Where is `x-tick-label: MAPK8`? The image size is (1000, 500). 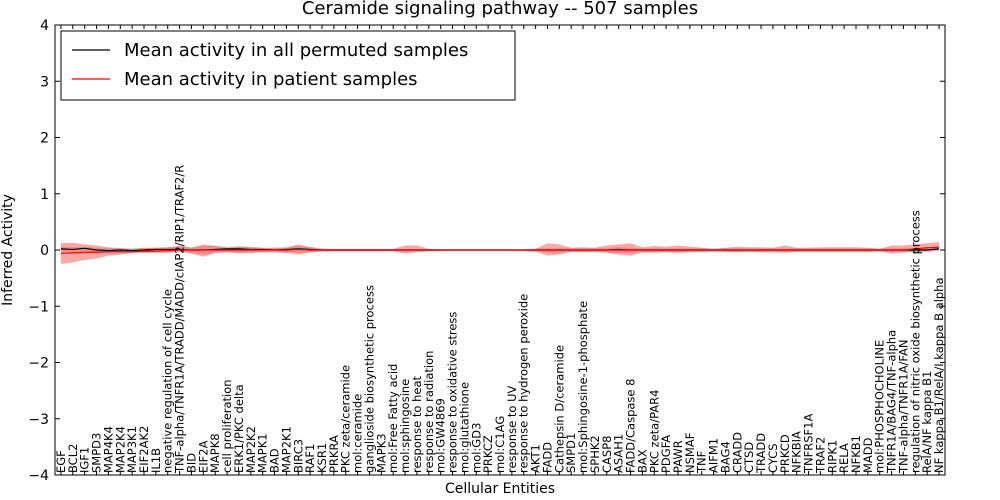
x-tick-label: MAPK8 is located at coordinates (215, 453).